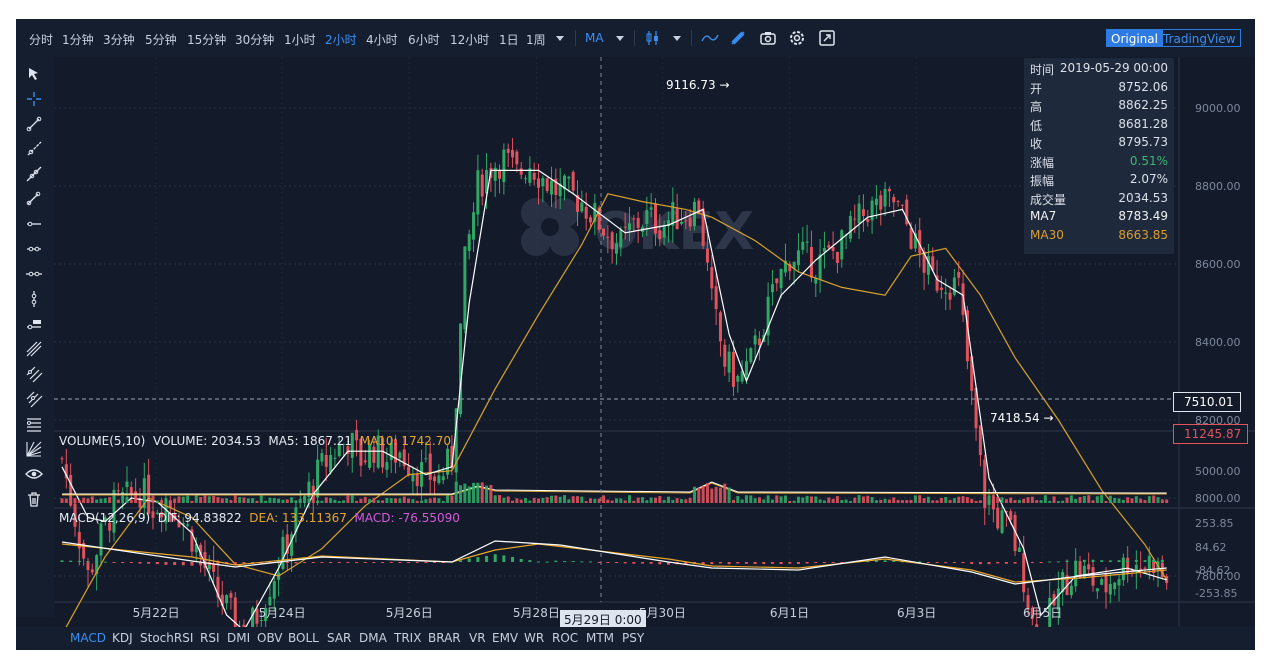 The image size is (1267, 658). What do you see at coordinates (34, 424) in the screenshot?
I see `fibonacci-levels-icon` at bounding box center [34, 424].